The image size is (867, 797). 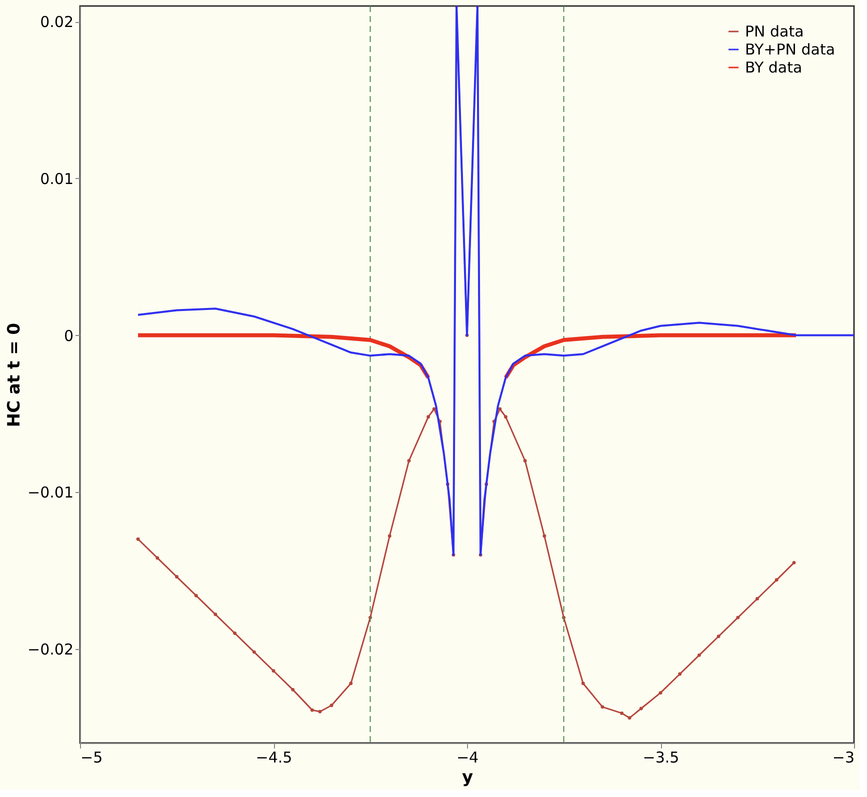 What do you see at coordinates (91, 757) in the screenshot?
I see `x-tick-label: −5` at bounding box center [91, 757].